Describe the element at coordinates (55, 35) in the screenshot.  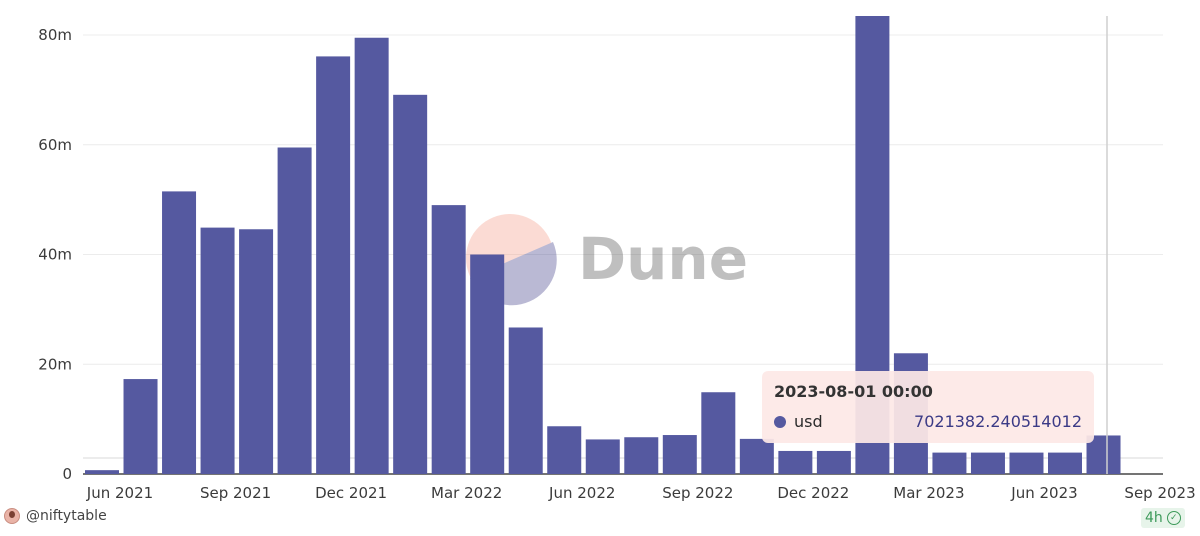
I see `y-tick-label: 80m` at that location.